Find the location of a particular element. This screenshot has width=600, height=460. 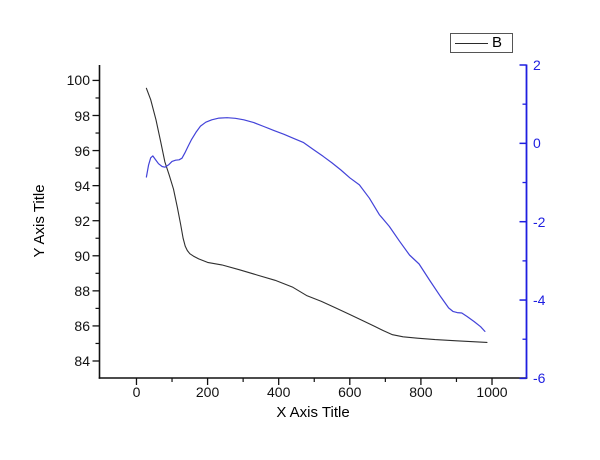

y-right-tick-label: -4 is located at coordinates (539, 300).